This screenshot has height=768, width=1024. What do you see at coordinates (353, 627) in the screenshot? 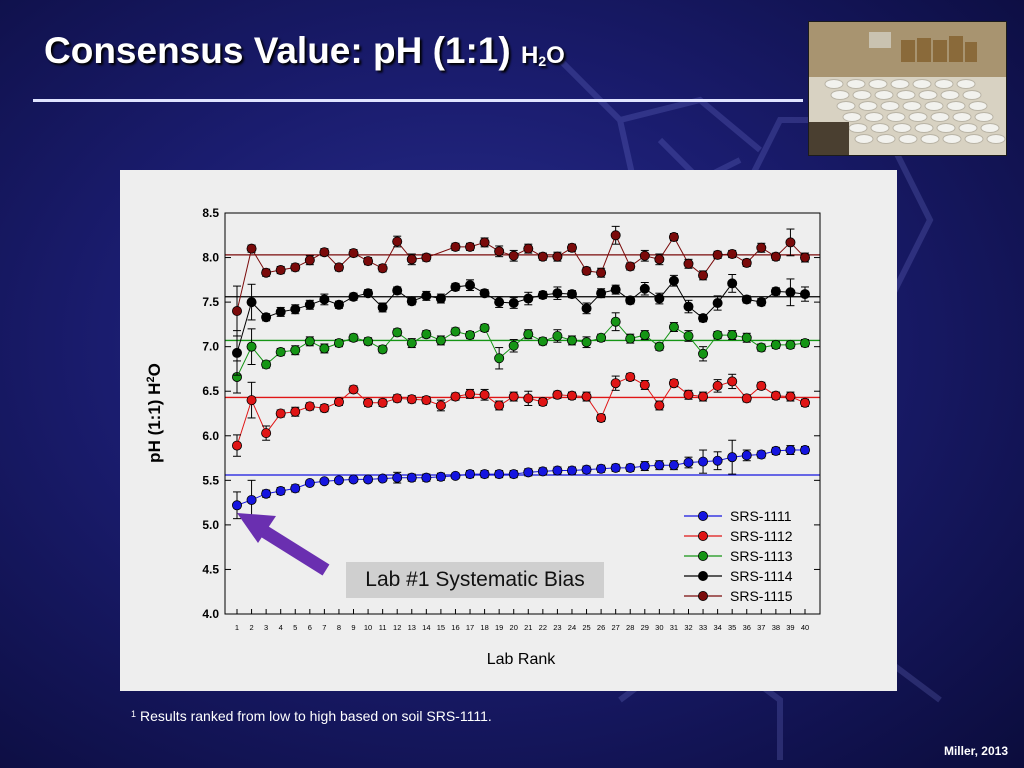
I see `x-tick-label: 9` at bounding box center [353, 627].